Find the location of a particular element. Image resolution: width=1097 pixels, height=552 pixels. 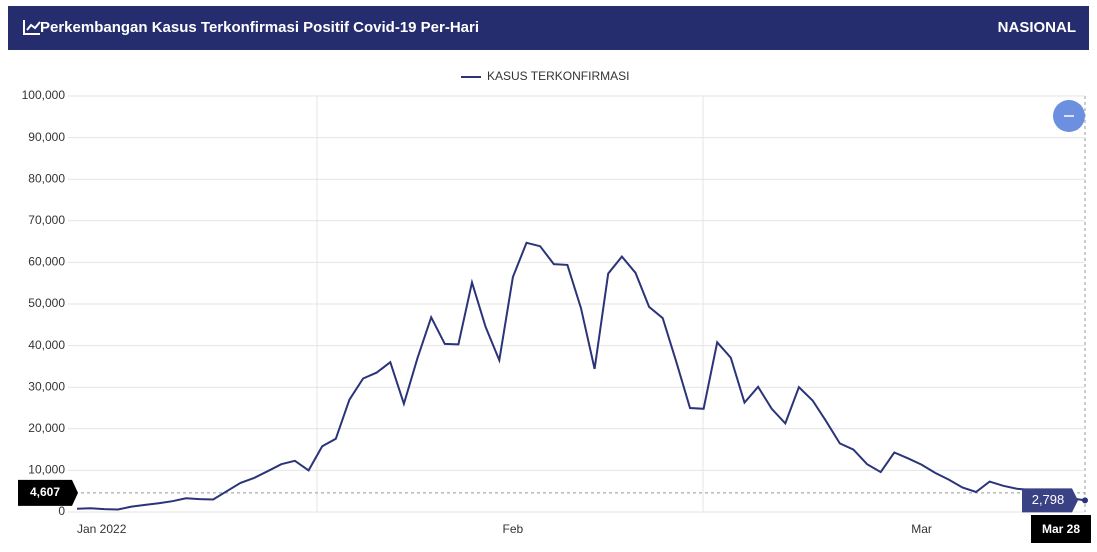

zoom-button is located at coordinates (1069, 116).